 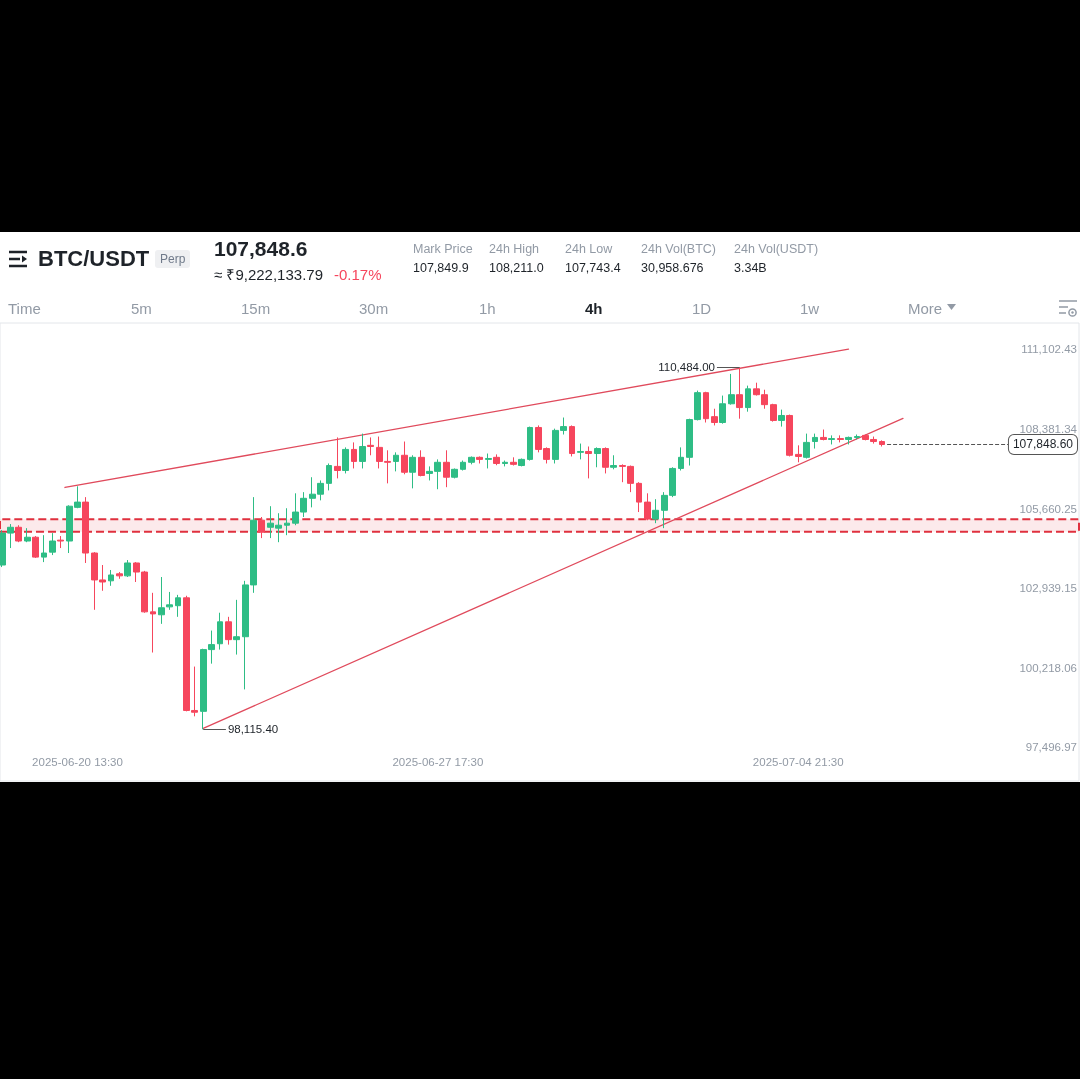 What do you see at coordinates (702, 308) in the screenshot?
I see `text: 1D` at bounding box center [702, 308].